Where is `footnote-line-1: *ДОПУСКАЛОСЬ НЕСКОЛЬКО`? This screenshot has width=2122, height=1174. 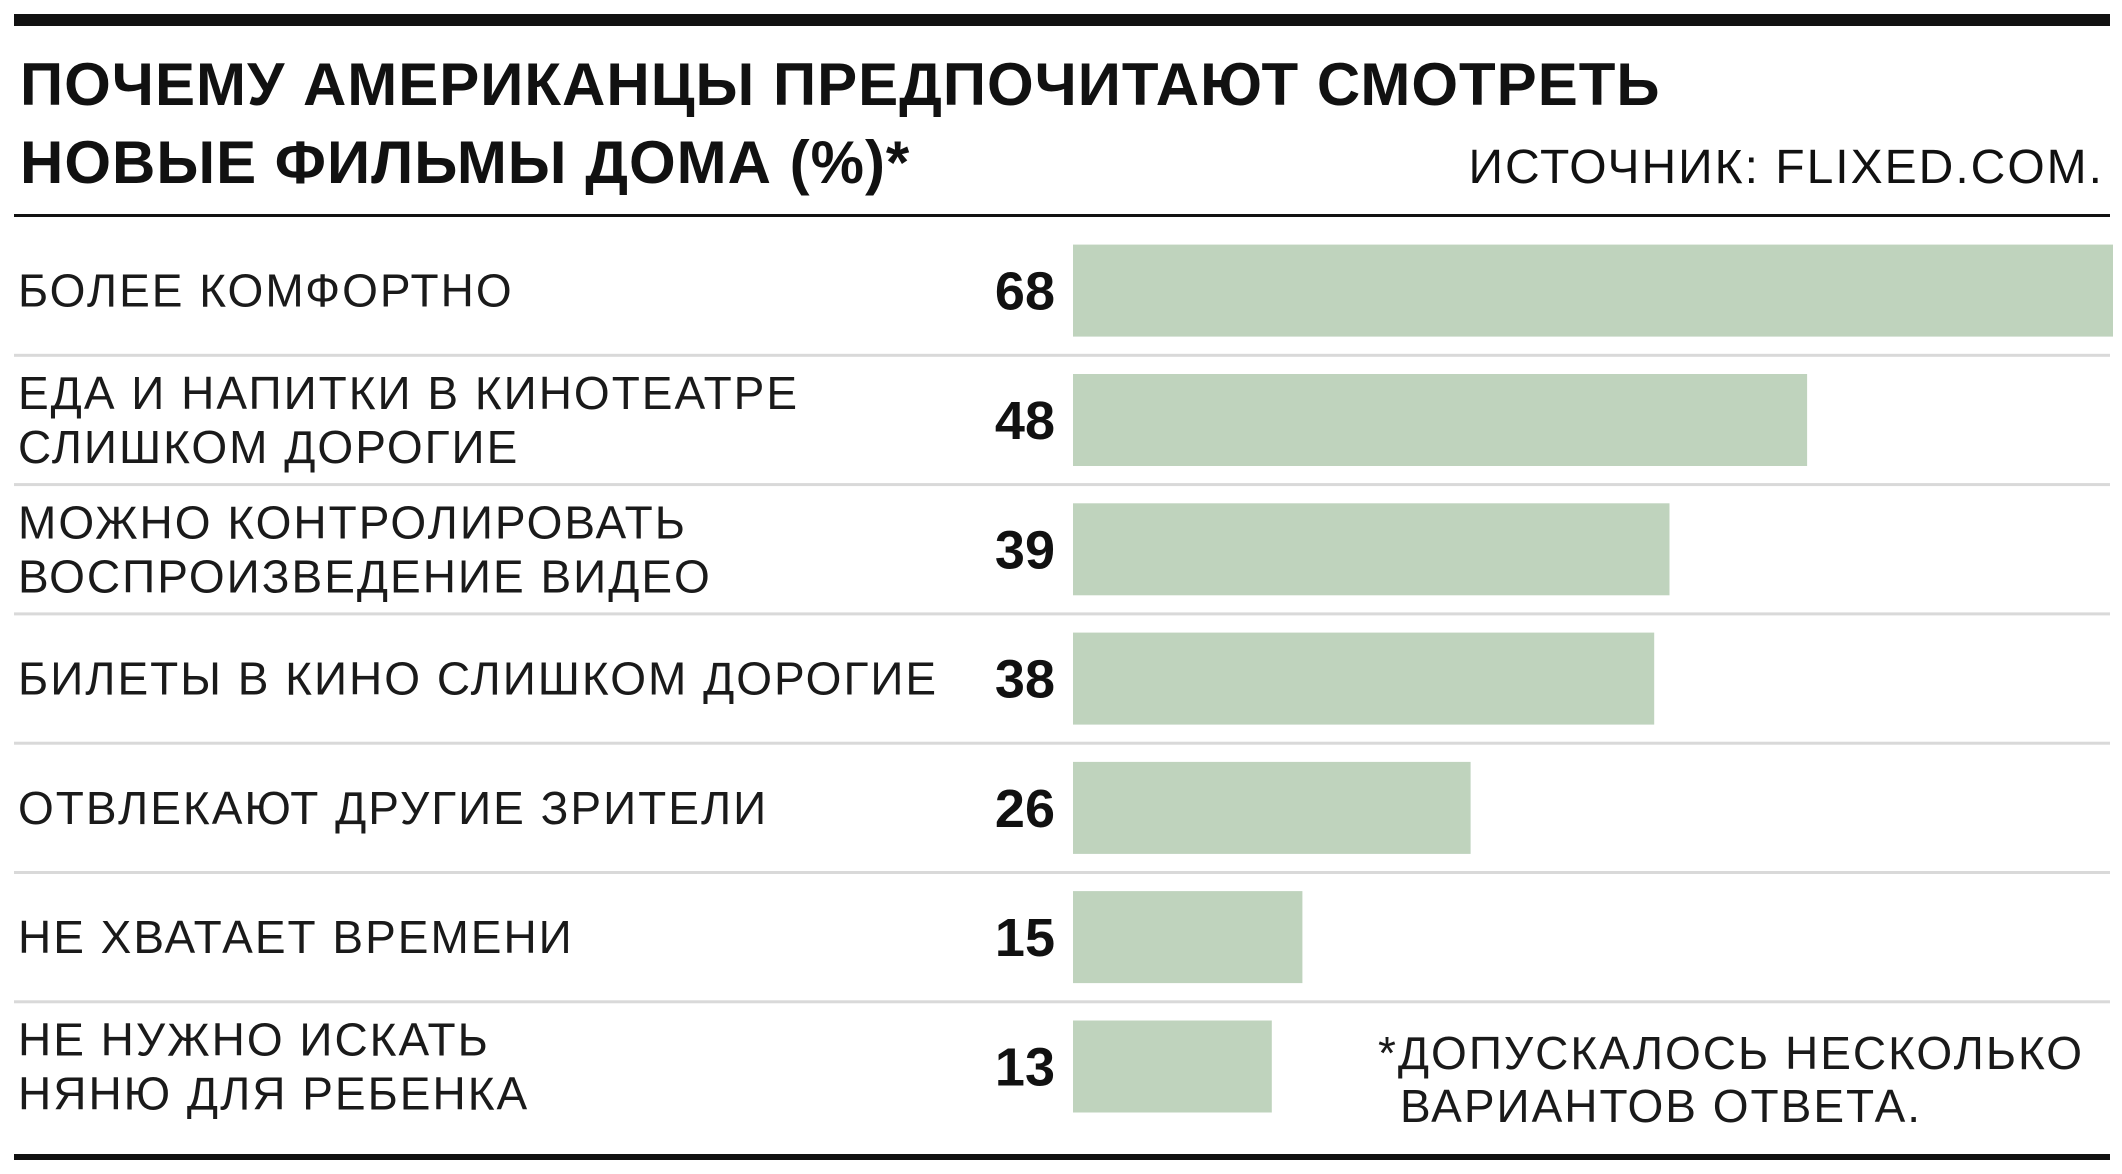
footnote-line-1: *ДОПУСКАЛОСЬ НЕСКОЛЬКО is located at coordinates (1731, 1053).